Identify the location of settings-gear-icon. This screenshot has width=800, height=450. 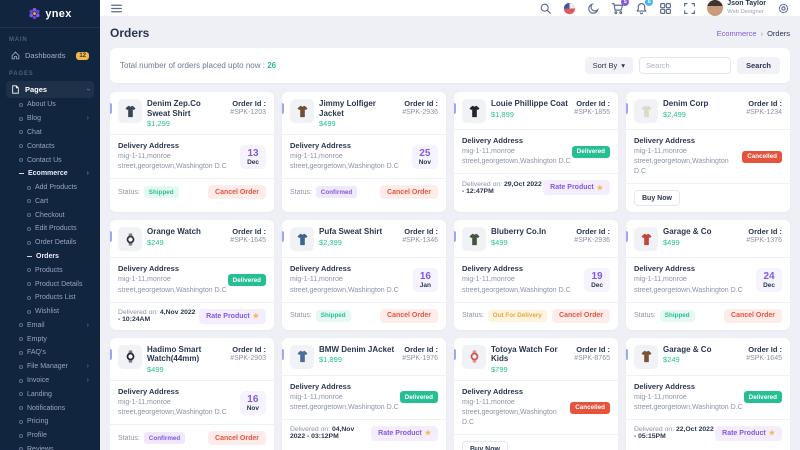
(783, 8).